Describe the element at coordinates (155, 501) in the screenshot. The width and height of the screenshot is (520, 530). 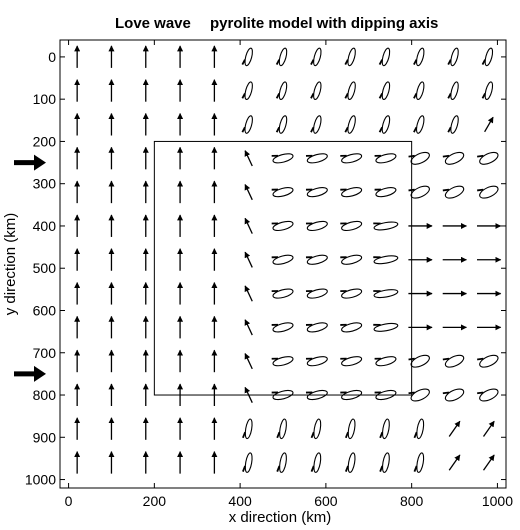
I see `x-tick-label: 200` at that location.